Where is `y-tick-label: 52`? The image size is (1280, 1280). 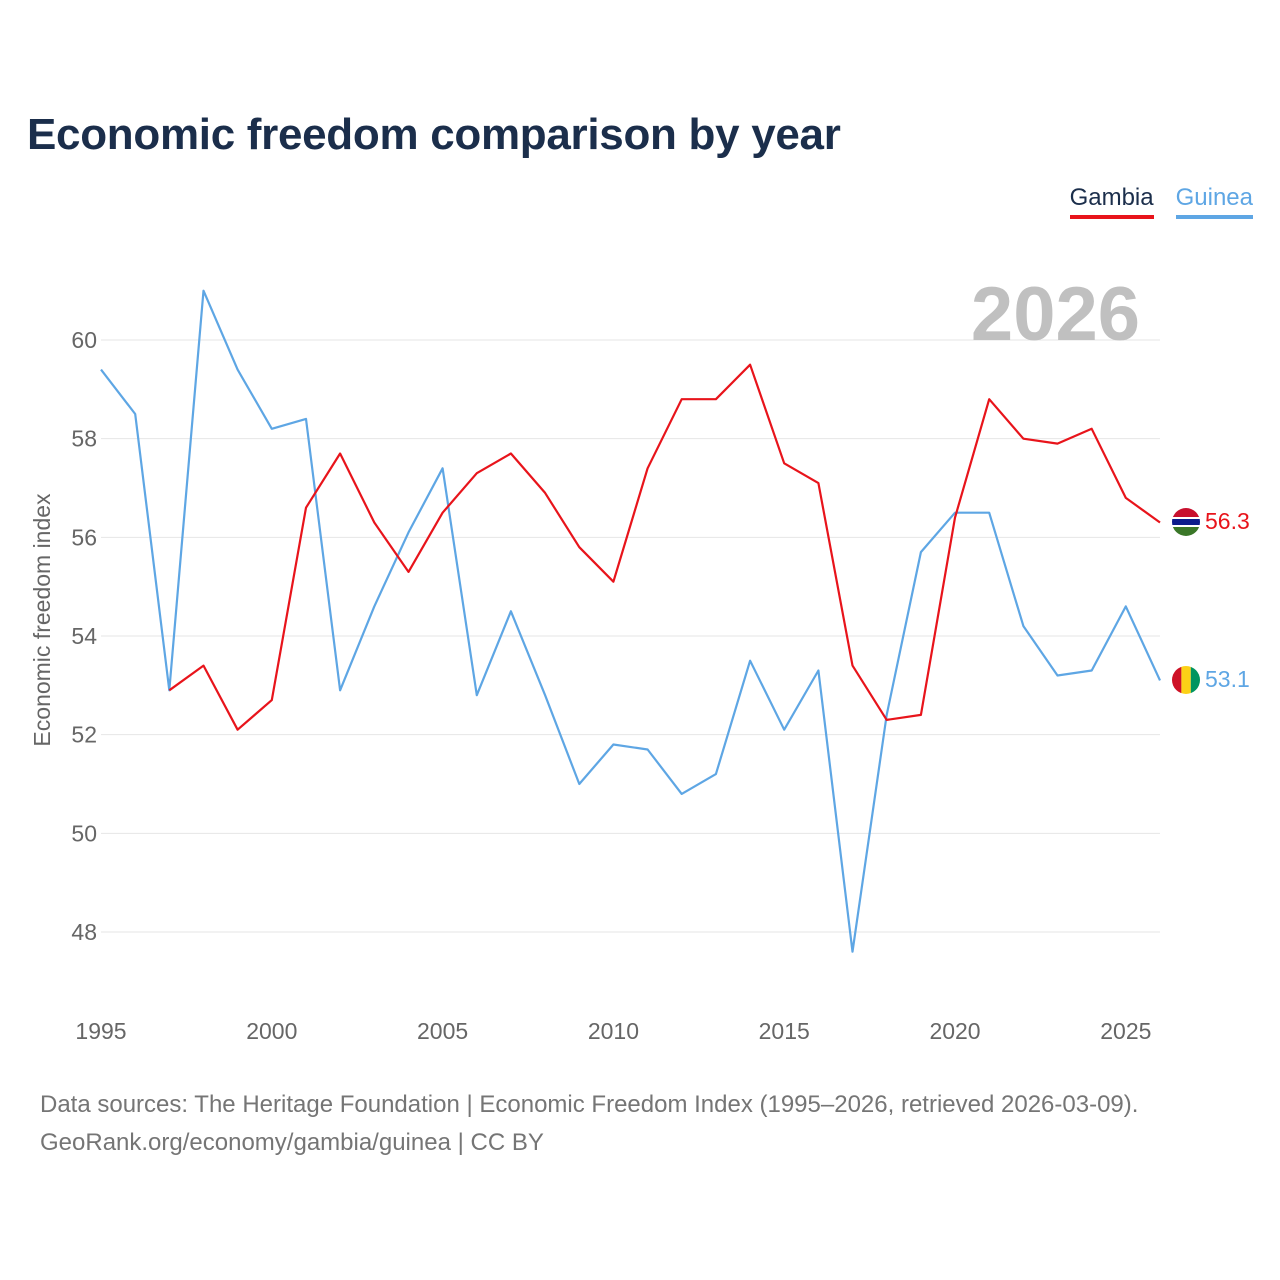
y-tick-label: 52 is located at coordinates (84, 735).